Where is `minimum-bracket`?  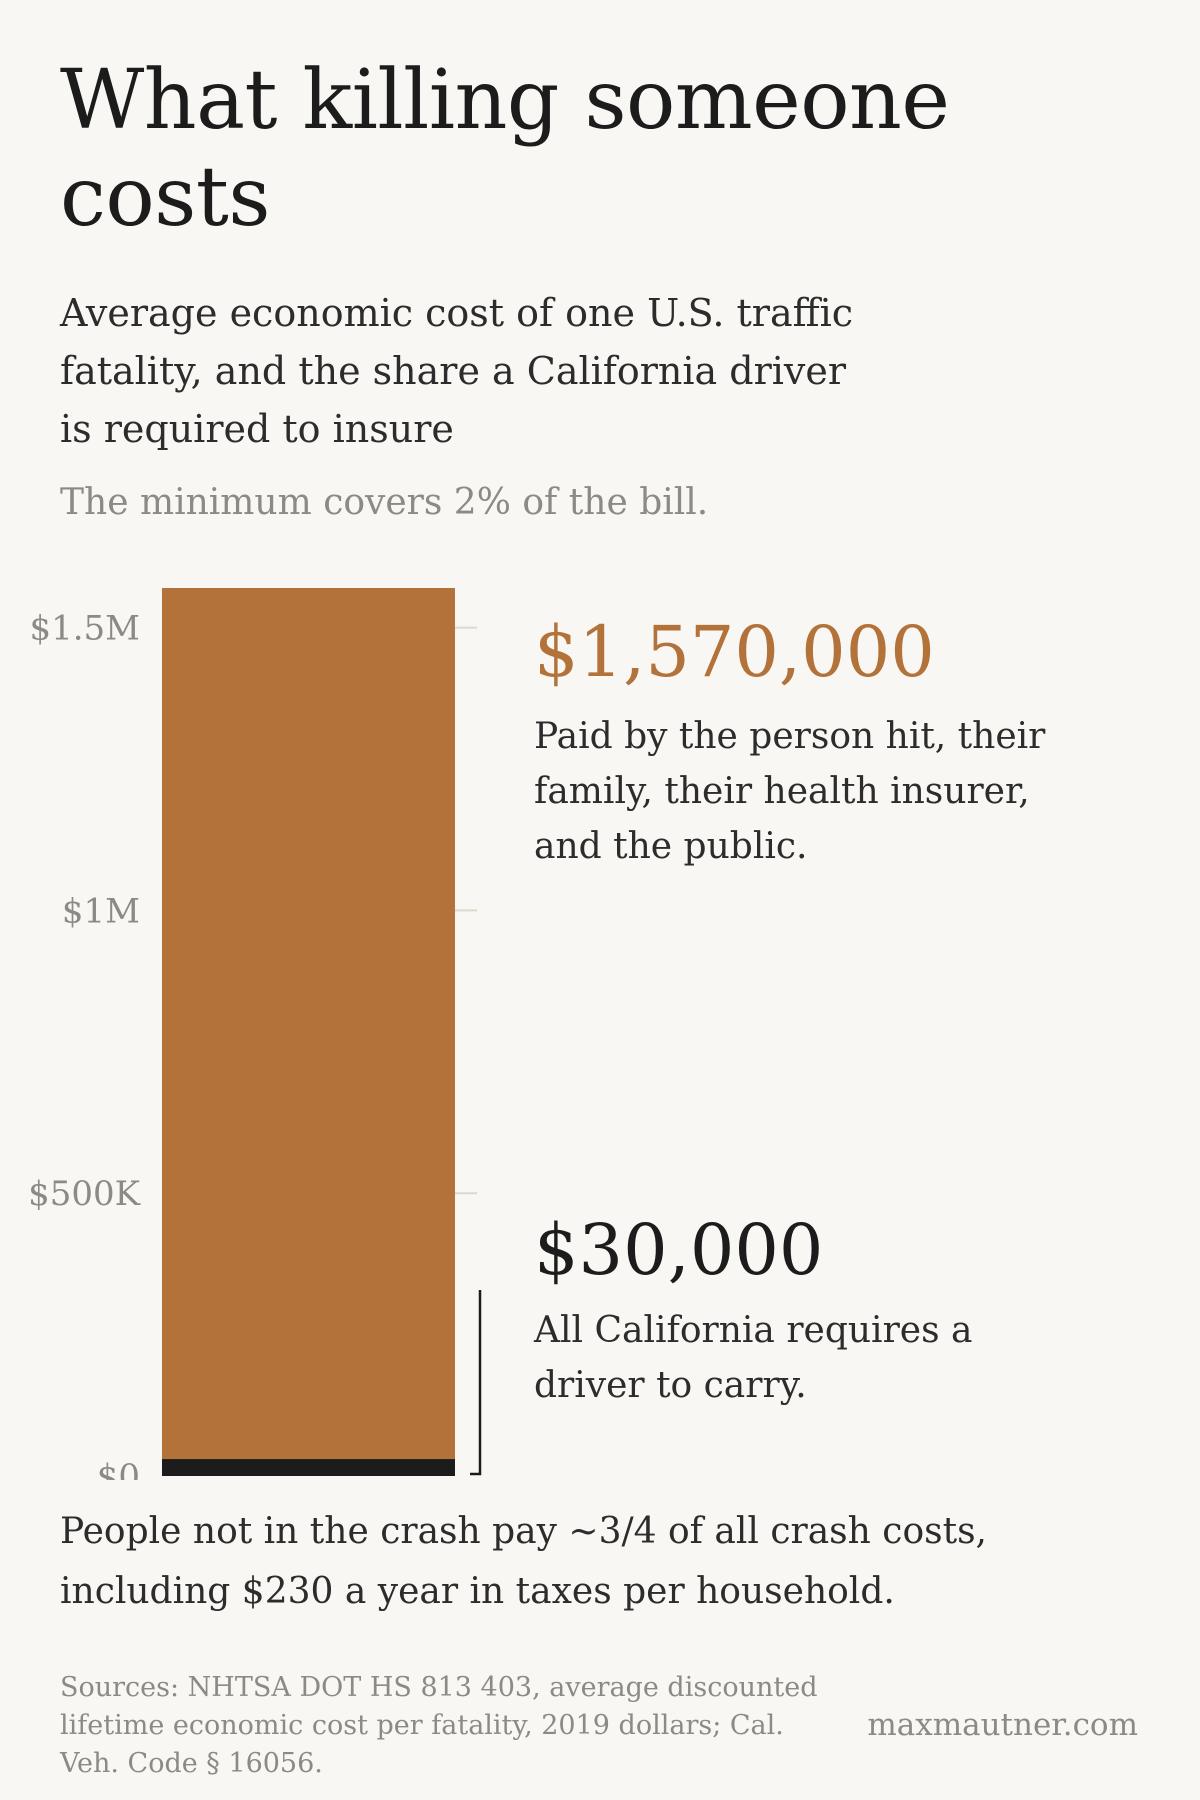
minimum-bracket is located at coordinates (476, 1383).